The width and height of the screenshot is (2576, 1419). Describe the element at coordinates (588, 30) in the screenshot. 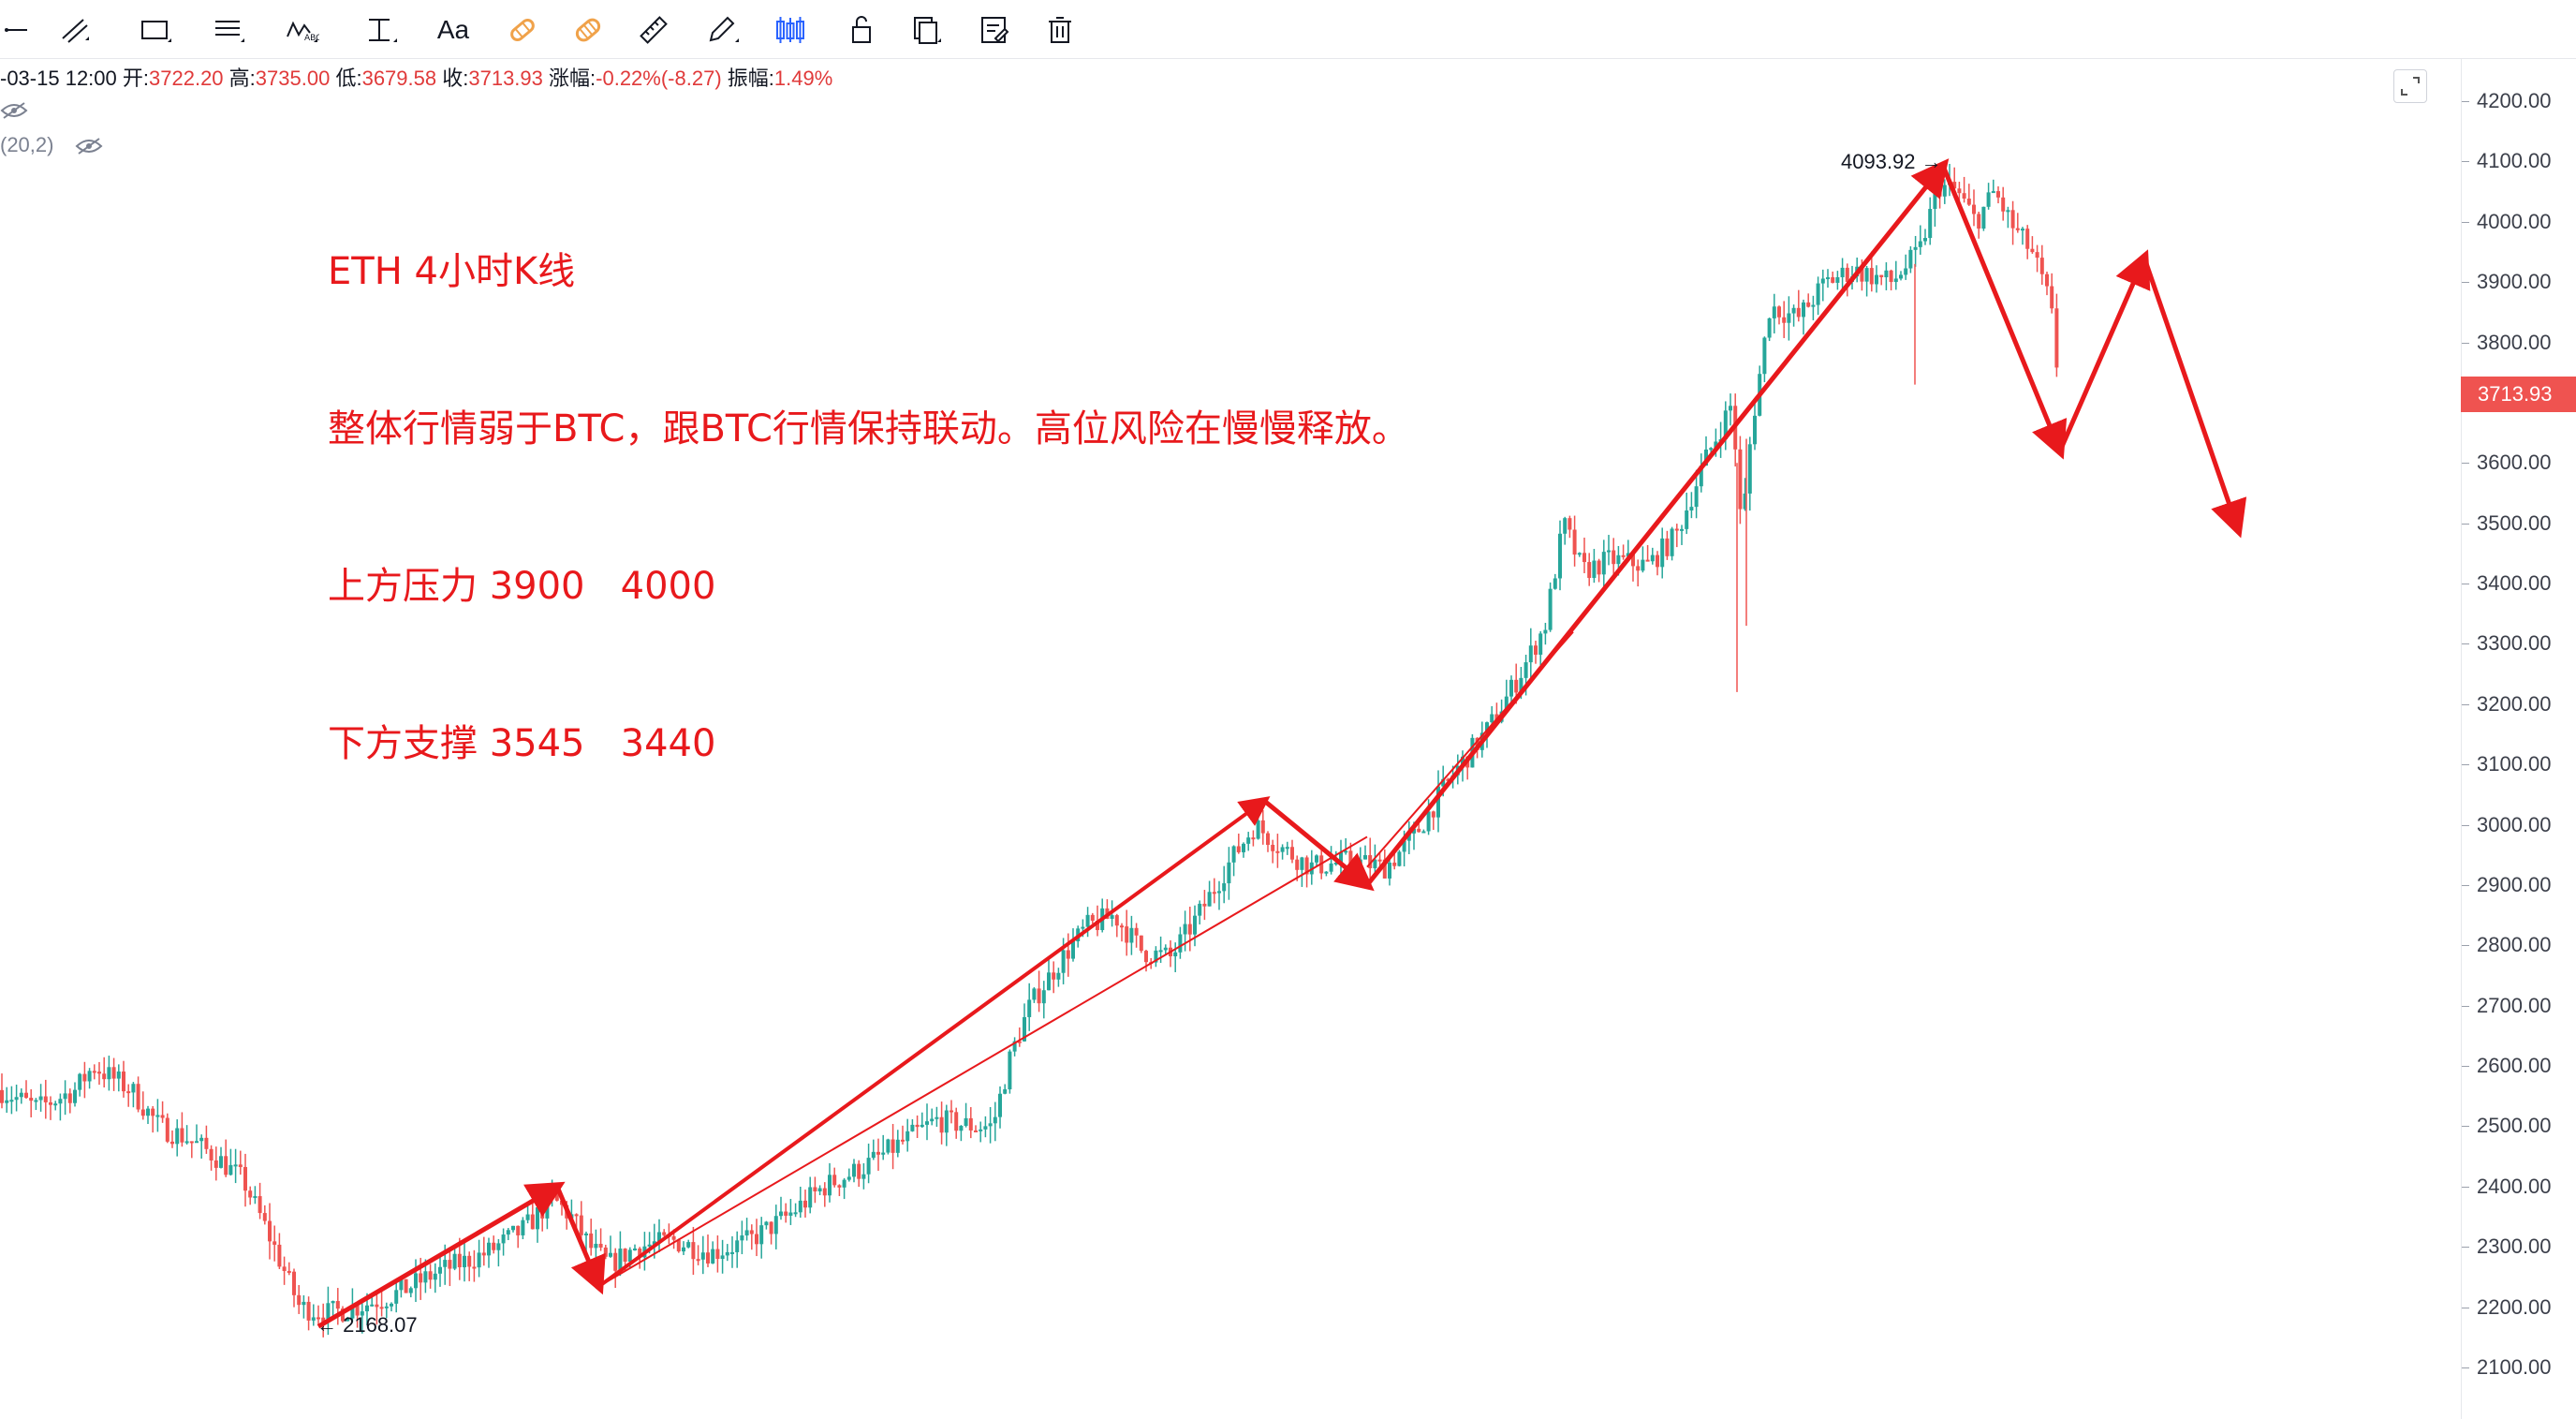

I see `magnet-strong-icon` at that location.